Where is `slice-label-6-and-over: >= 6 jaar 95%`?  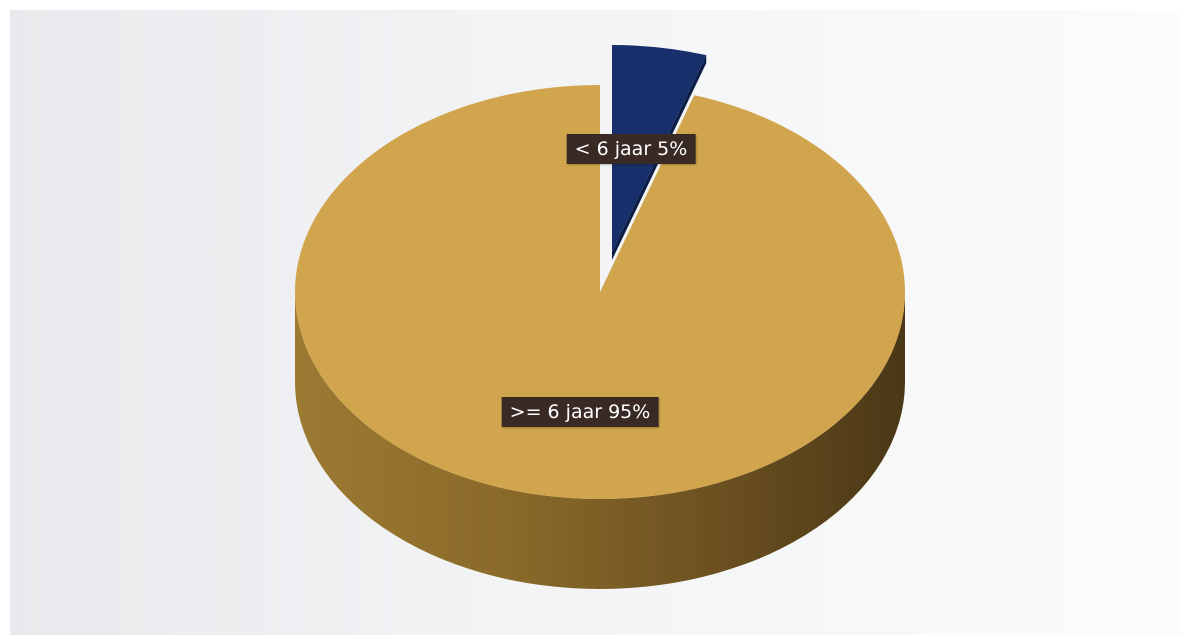 slice-label-6-and-over: >= 6 jaar 95% is located at coordinates (580, 412).